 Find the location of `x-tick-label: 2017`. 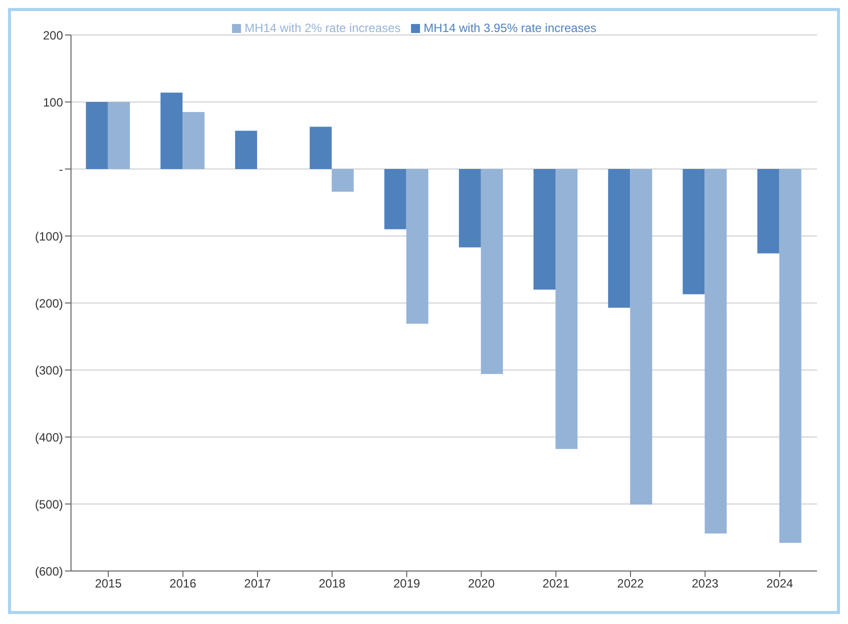

x-tick-label: 2017 is located at coordinates (258, 583).